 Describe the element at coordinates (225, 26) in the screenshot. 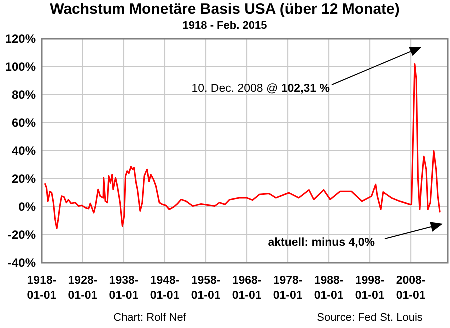

I see `chart-subtitle: 1918 - Feb. 2015` at that location.